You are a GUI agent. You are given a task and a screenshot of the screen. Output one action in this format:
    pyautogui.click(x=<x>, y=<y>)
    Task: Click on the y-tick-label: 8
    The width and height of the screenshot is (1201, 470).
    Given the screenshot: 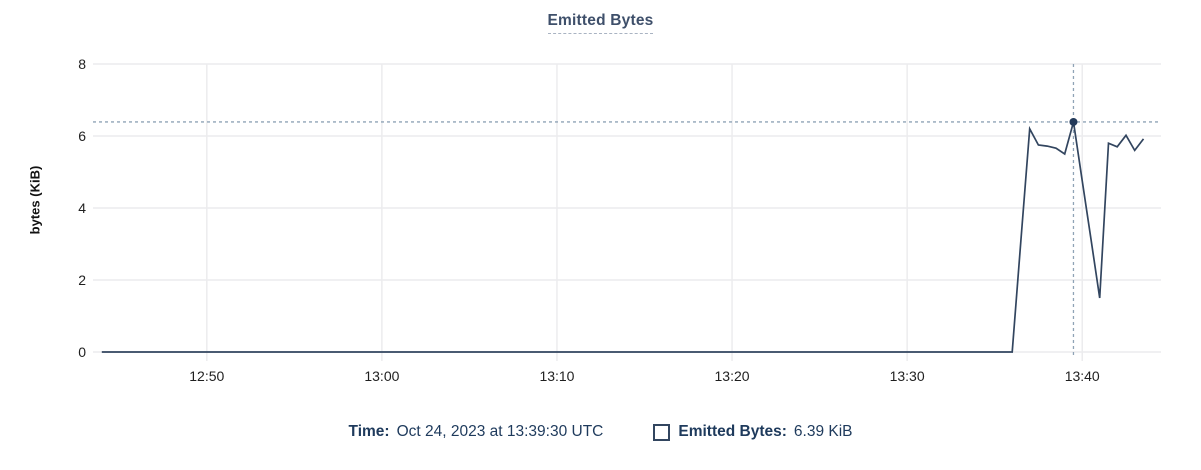 What is the action you would take?
    pyautogui.click(x=82, y=64)
    